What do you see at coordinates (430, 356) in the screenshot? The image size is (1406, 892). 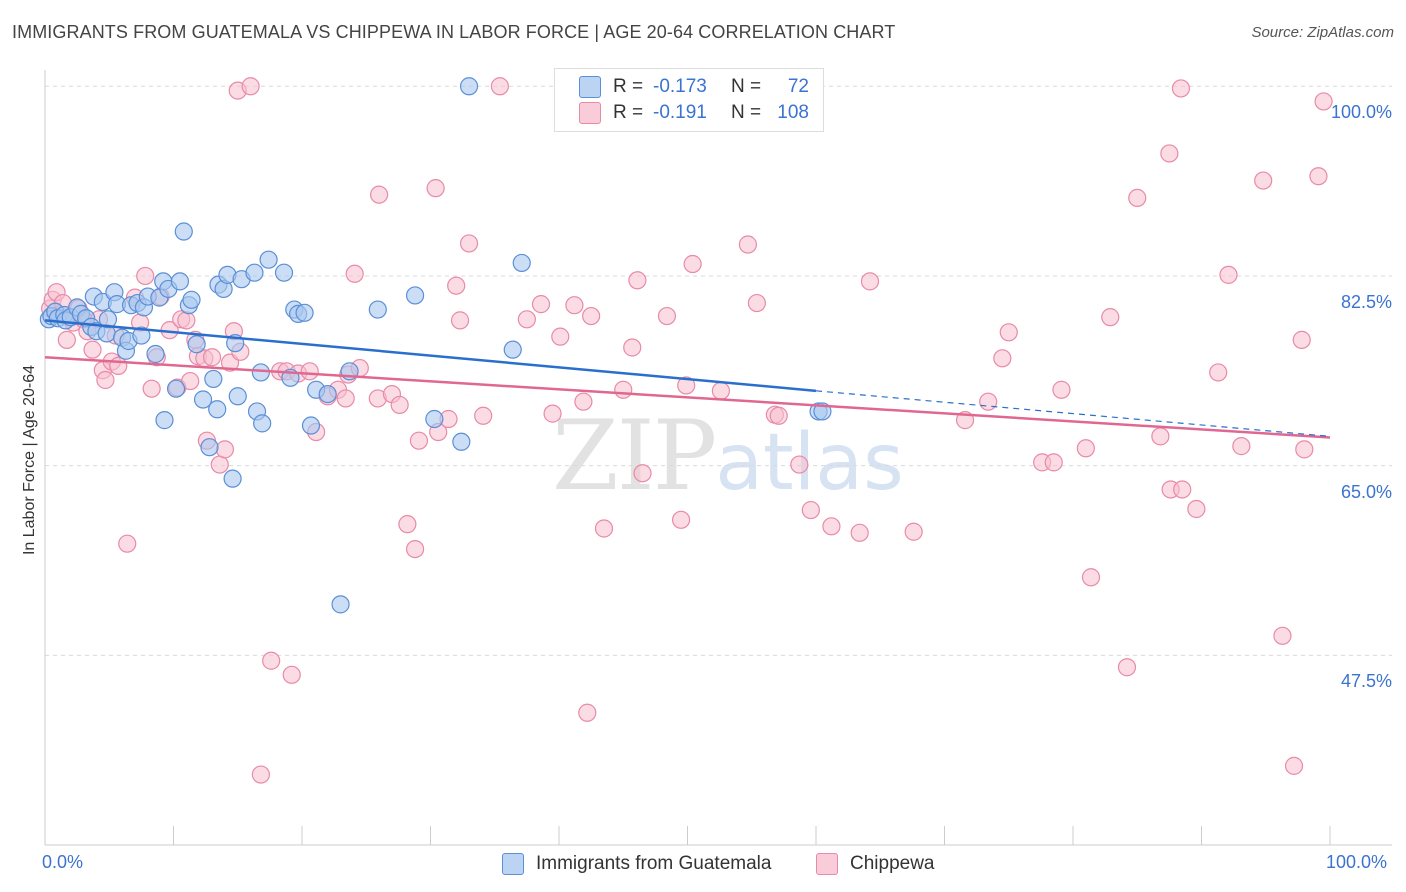 I see `guatemala-trend-line` at bounding box center [430, 356].